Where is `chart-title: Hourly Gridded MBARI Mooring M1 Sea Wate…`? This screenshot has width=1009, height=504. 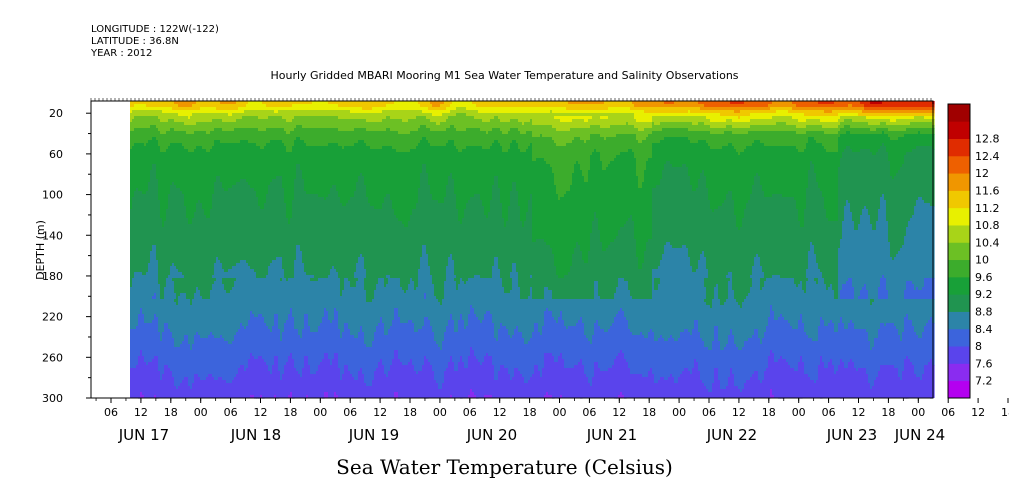
chart-title: Hourly Gridded MBARI Mooring M1 Sea Wate… is located at coordinates (504, 75).